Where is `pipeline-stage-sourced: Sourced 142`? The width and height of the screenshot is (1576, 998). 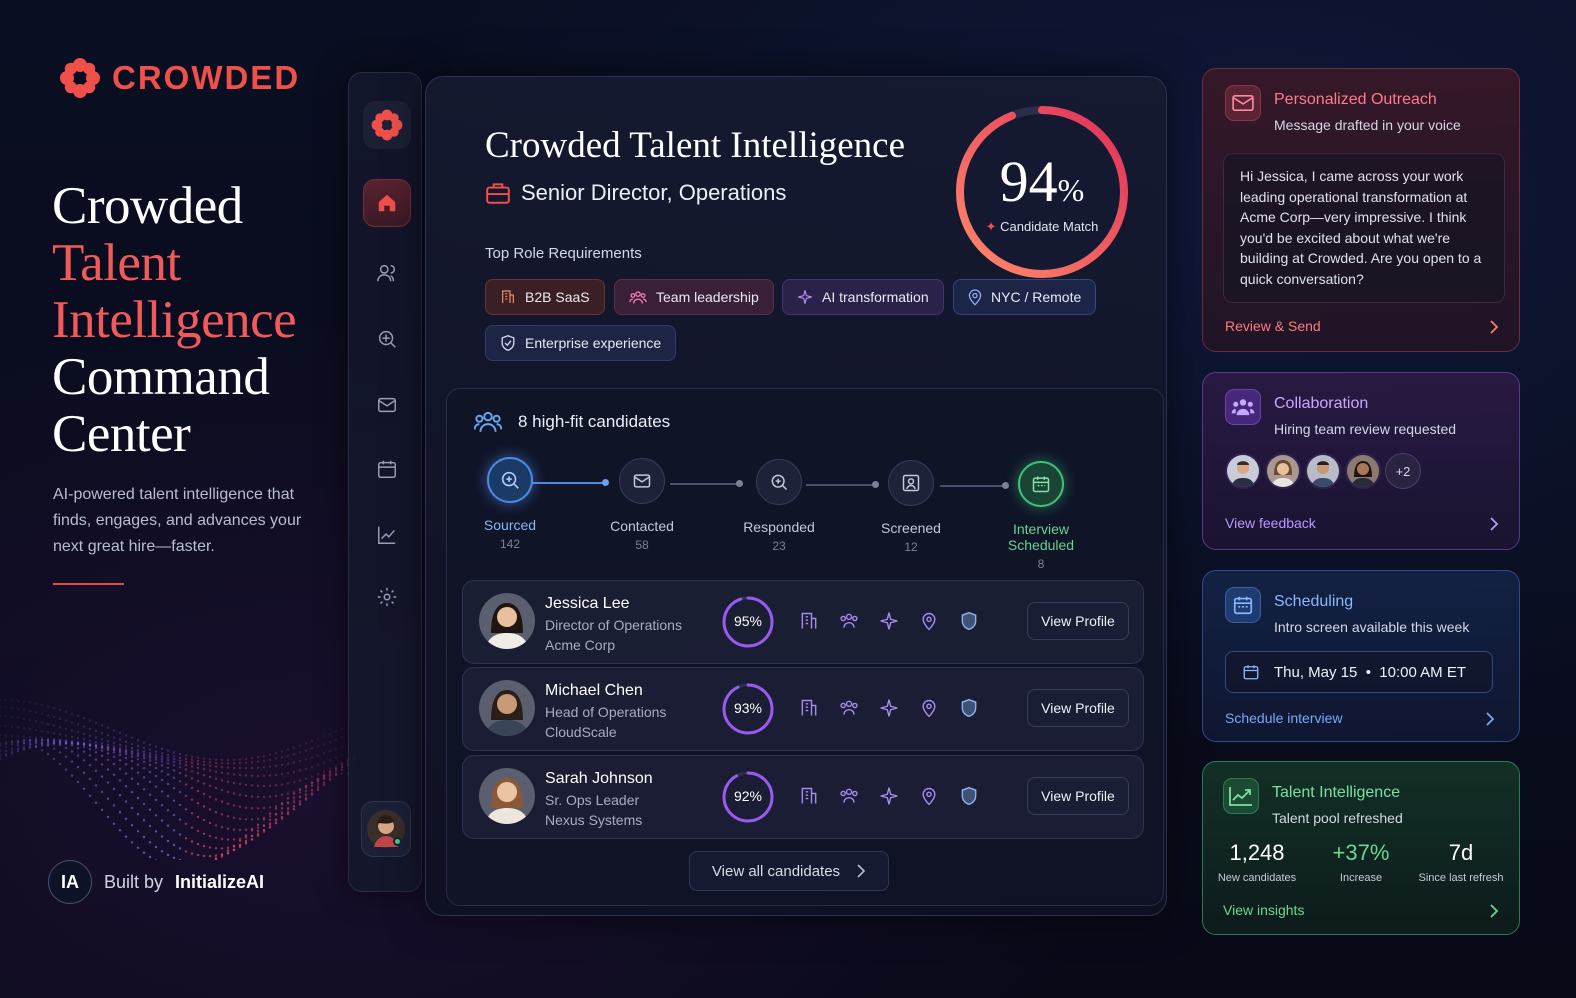 pipeline-stage-sourced: Sourced 142 is located at coordinates (510, 504).